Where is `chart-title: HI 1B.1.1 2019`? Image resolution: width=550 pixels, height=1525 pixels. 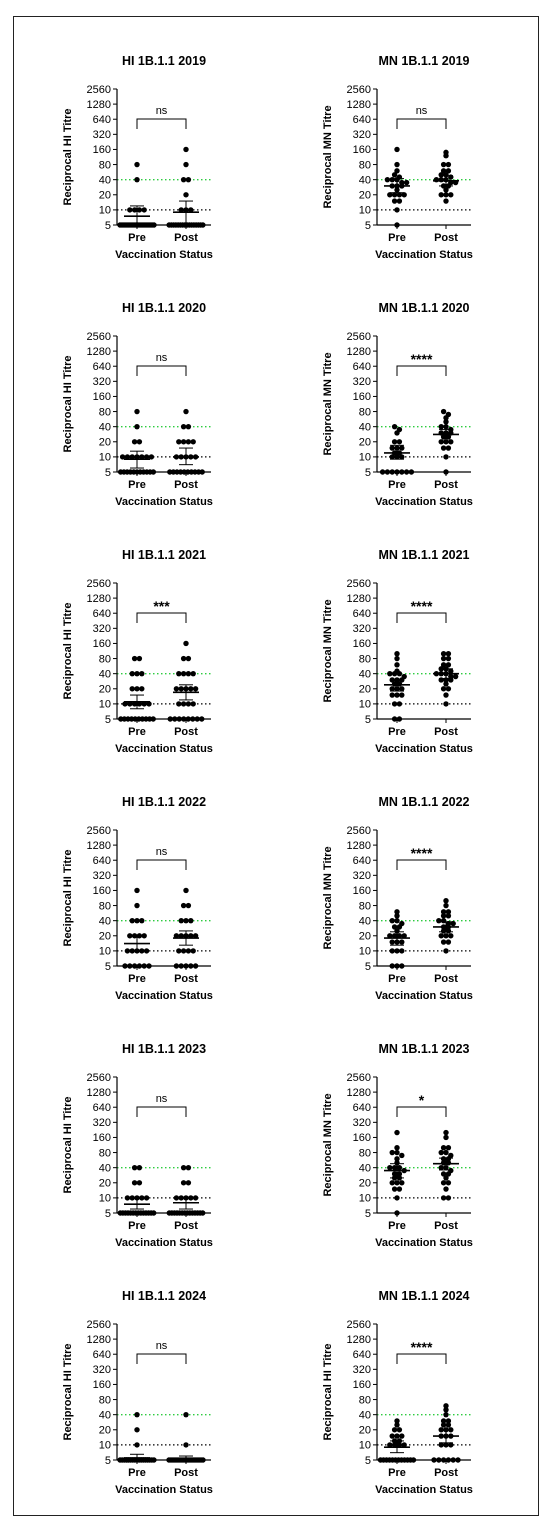
chart-title: HI 1B.1.1 2019 is located at coordinates (164, 61).